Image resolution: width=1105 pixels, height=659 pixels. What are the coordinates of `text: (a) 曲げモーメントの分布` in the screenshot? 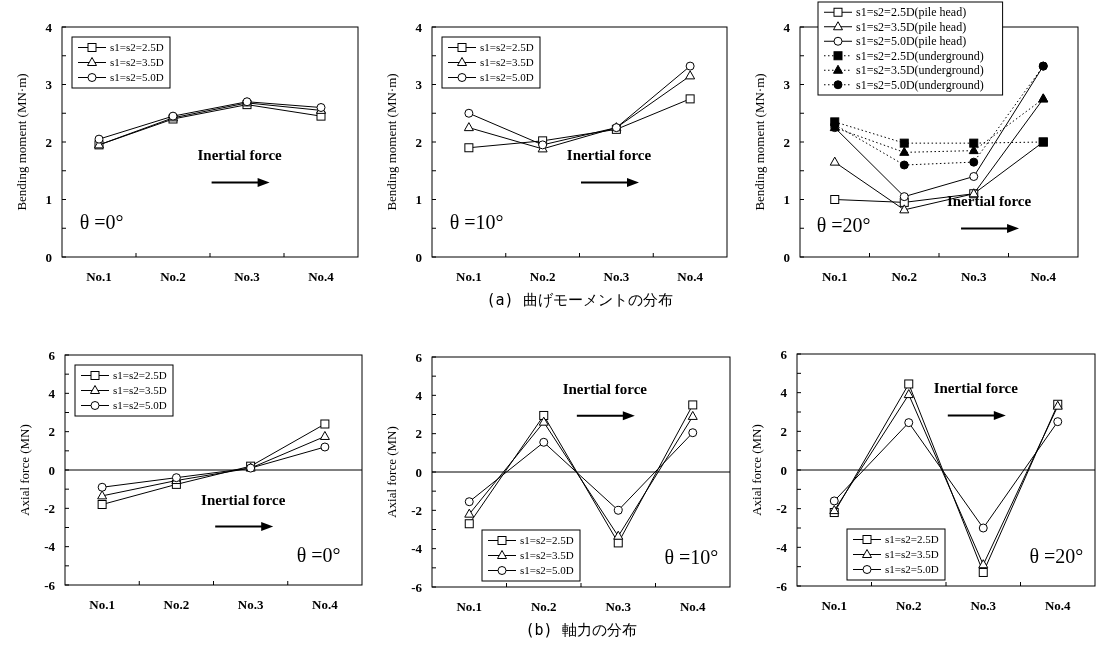 It's located at (579, 300).